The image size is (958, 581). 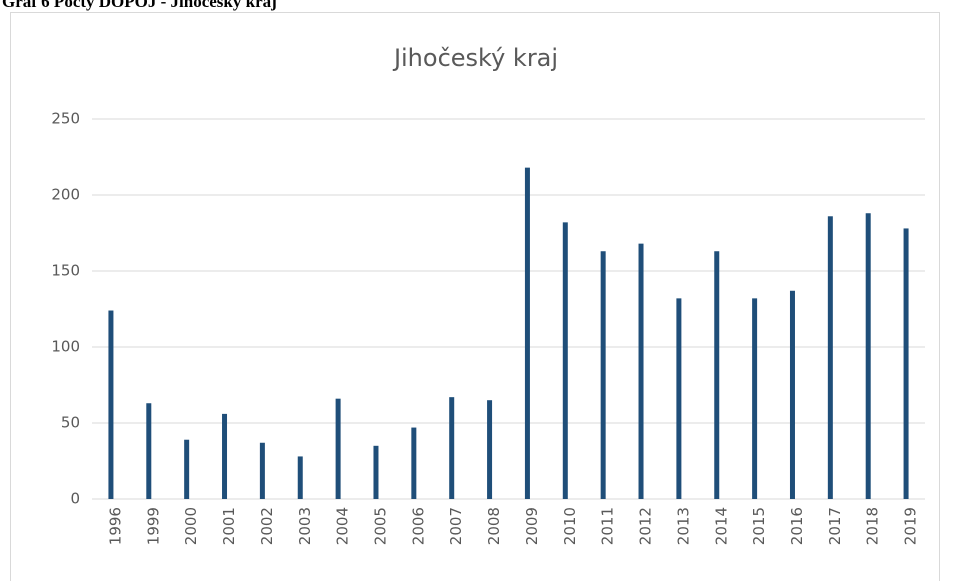 What do you see at coordinates (456, 526) in the screenshot?
I see `x-tick-label: 2007` at bounding box center [456, 526].